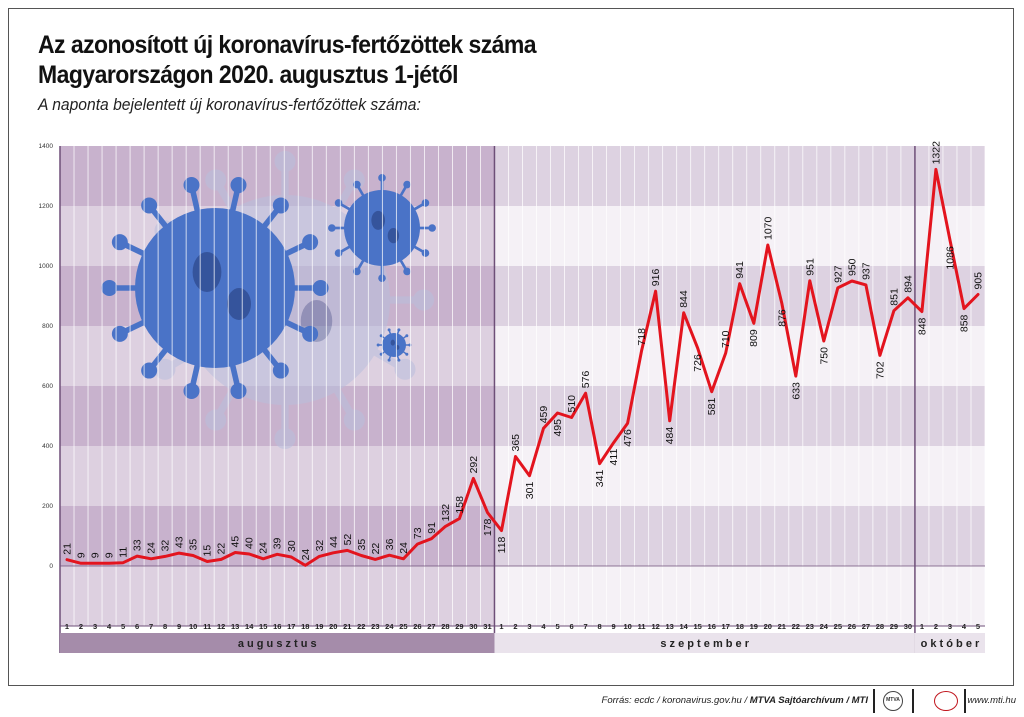 The height and width of the screenshot is (717, 1024). What do you see at coordinates (656, 278) in the screenshot?
I see `data-label: 916` at bounding box center [656, 278].